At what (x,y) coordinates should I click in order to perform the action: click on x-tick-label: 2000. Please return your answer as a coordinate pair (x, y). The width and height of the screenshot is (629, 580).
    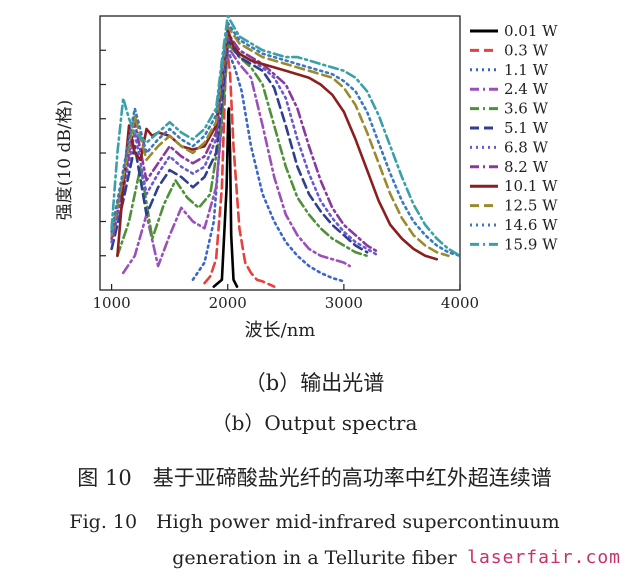
    Looking at the image, I should click on (228, 303).